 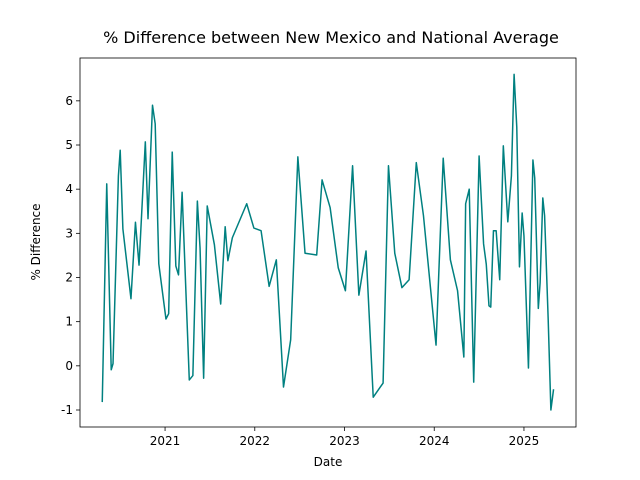 What do you see at coordinates (69, 189) in the screenshot?
I see `y-tick-label: 4` at bounding box center [69, 189].